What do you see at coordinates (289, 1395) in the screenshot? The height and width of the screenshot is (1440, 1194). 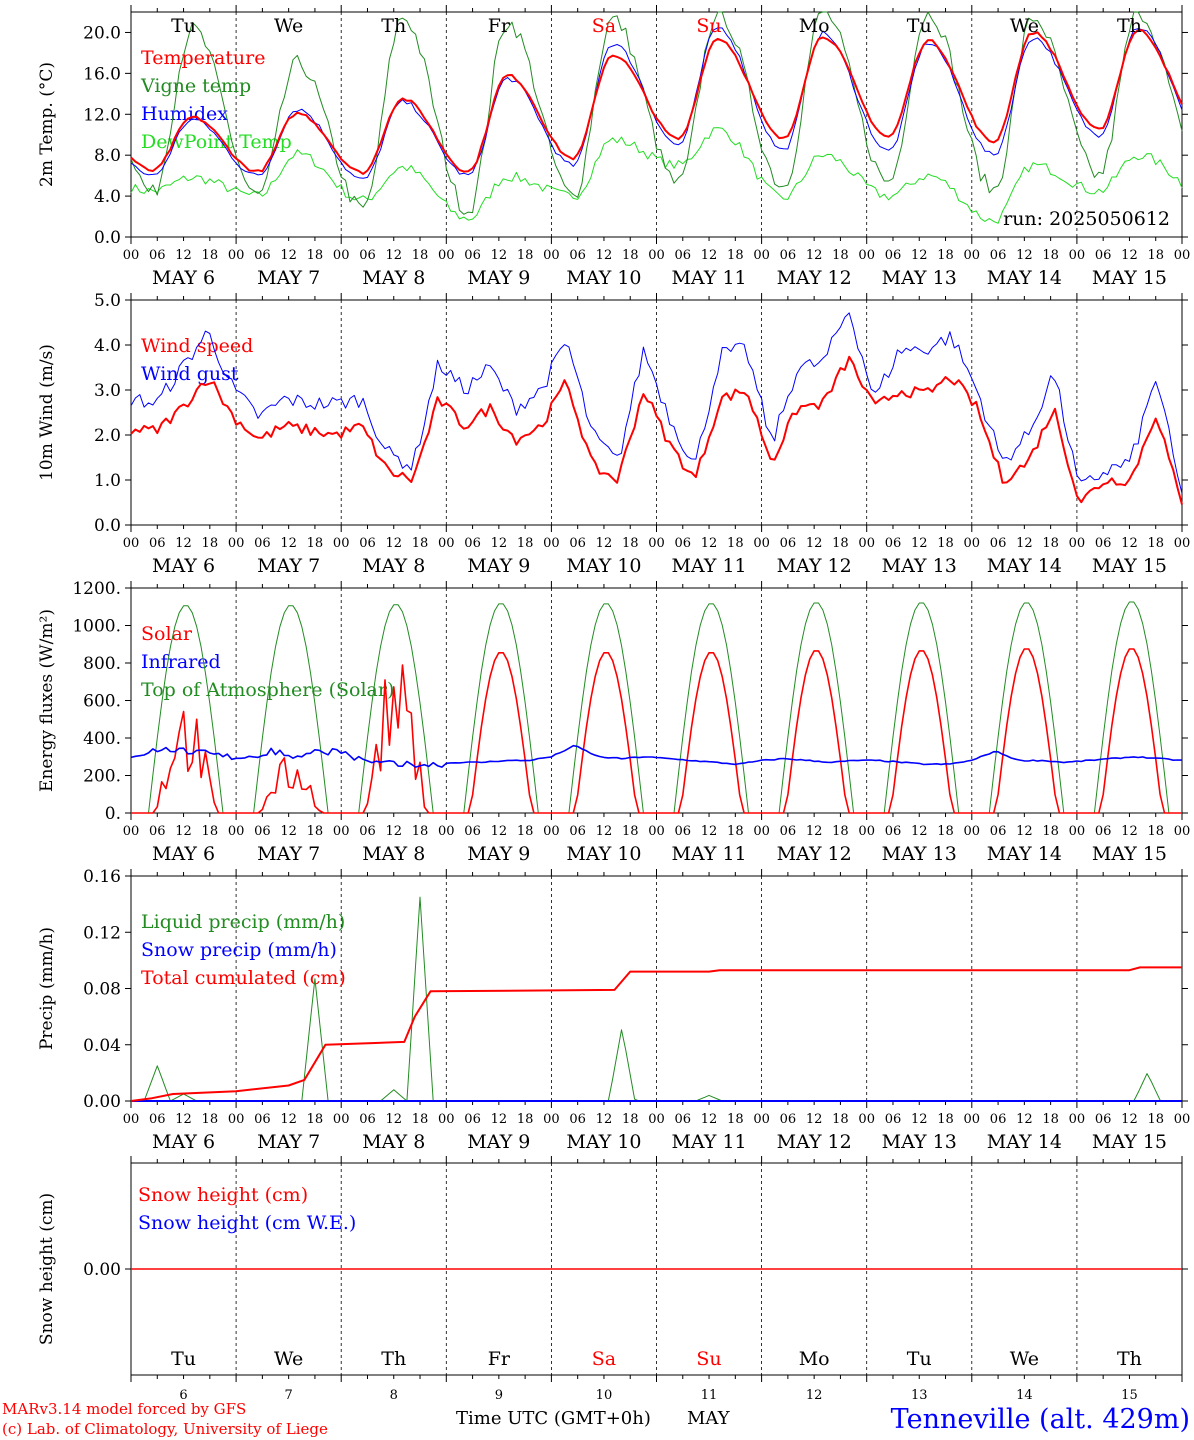 I see `day-number-label: 7` at bounding box center [289, 1395].